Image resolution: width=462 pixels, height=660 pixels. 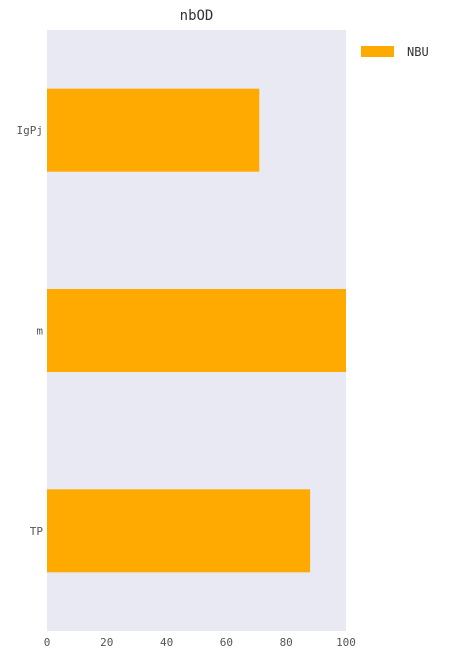 What do you see at coordinates (395, 52) in the screenshot?
I see `legend: NBU` at bounding box center [395, 52].